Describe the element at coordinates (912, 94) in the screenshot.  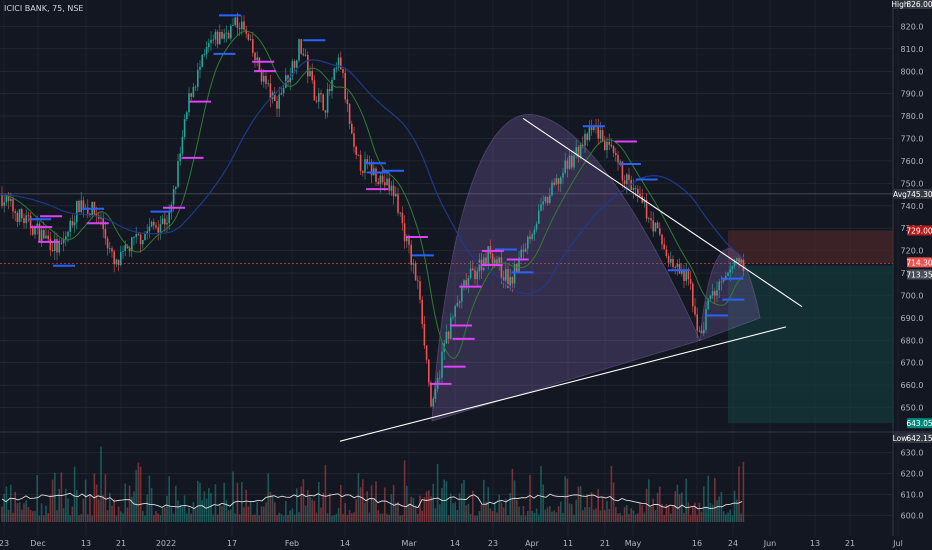
I see `price-tick-label: 790.0` at that location.